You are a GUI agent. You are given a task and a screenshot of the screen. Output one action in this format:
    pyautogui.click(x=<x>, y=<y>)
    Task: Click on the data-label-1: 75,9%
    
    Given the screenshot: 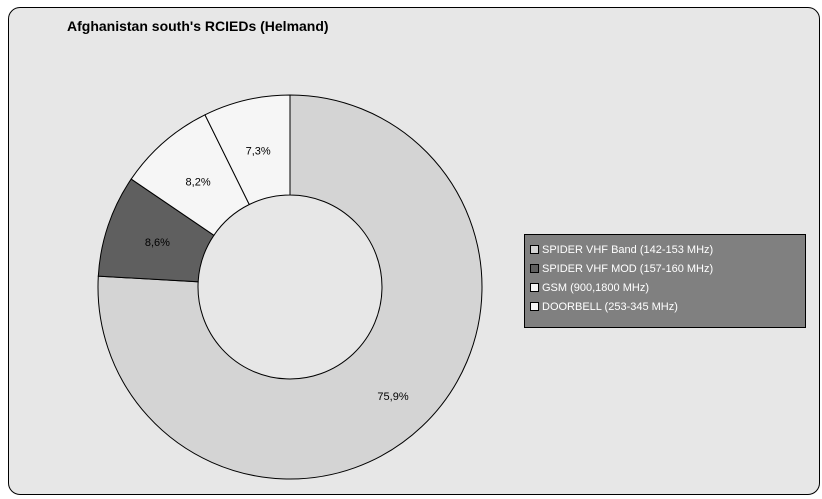 What is the action you would take?
    pyautogui.click(x=392, y=397)
    